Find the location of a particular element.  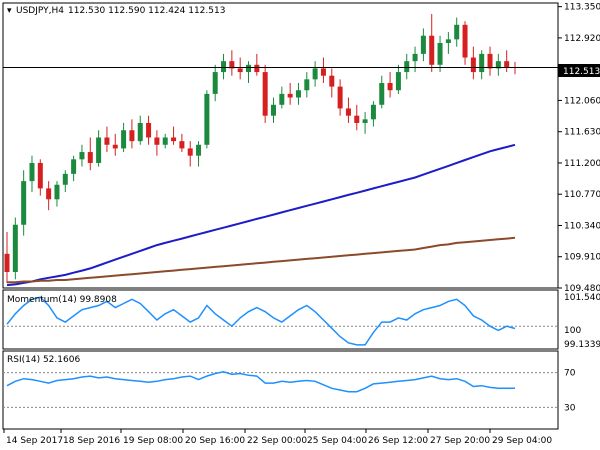

current-price-tag-bg is located at coordinates (579, 70).